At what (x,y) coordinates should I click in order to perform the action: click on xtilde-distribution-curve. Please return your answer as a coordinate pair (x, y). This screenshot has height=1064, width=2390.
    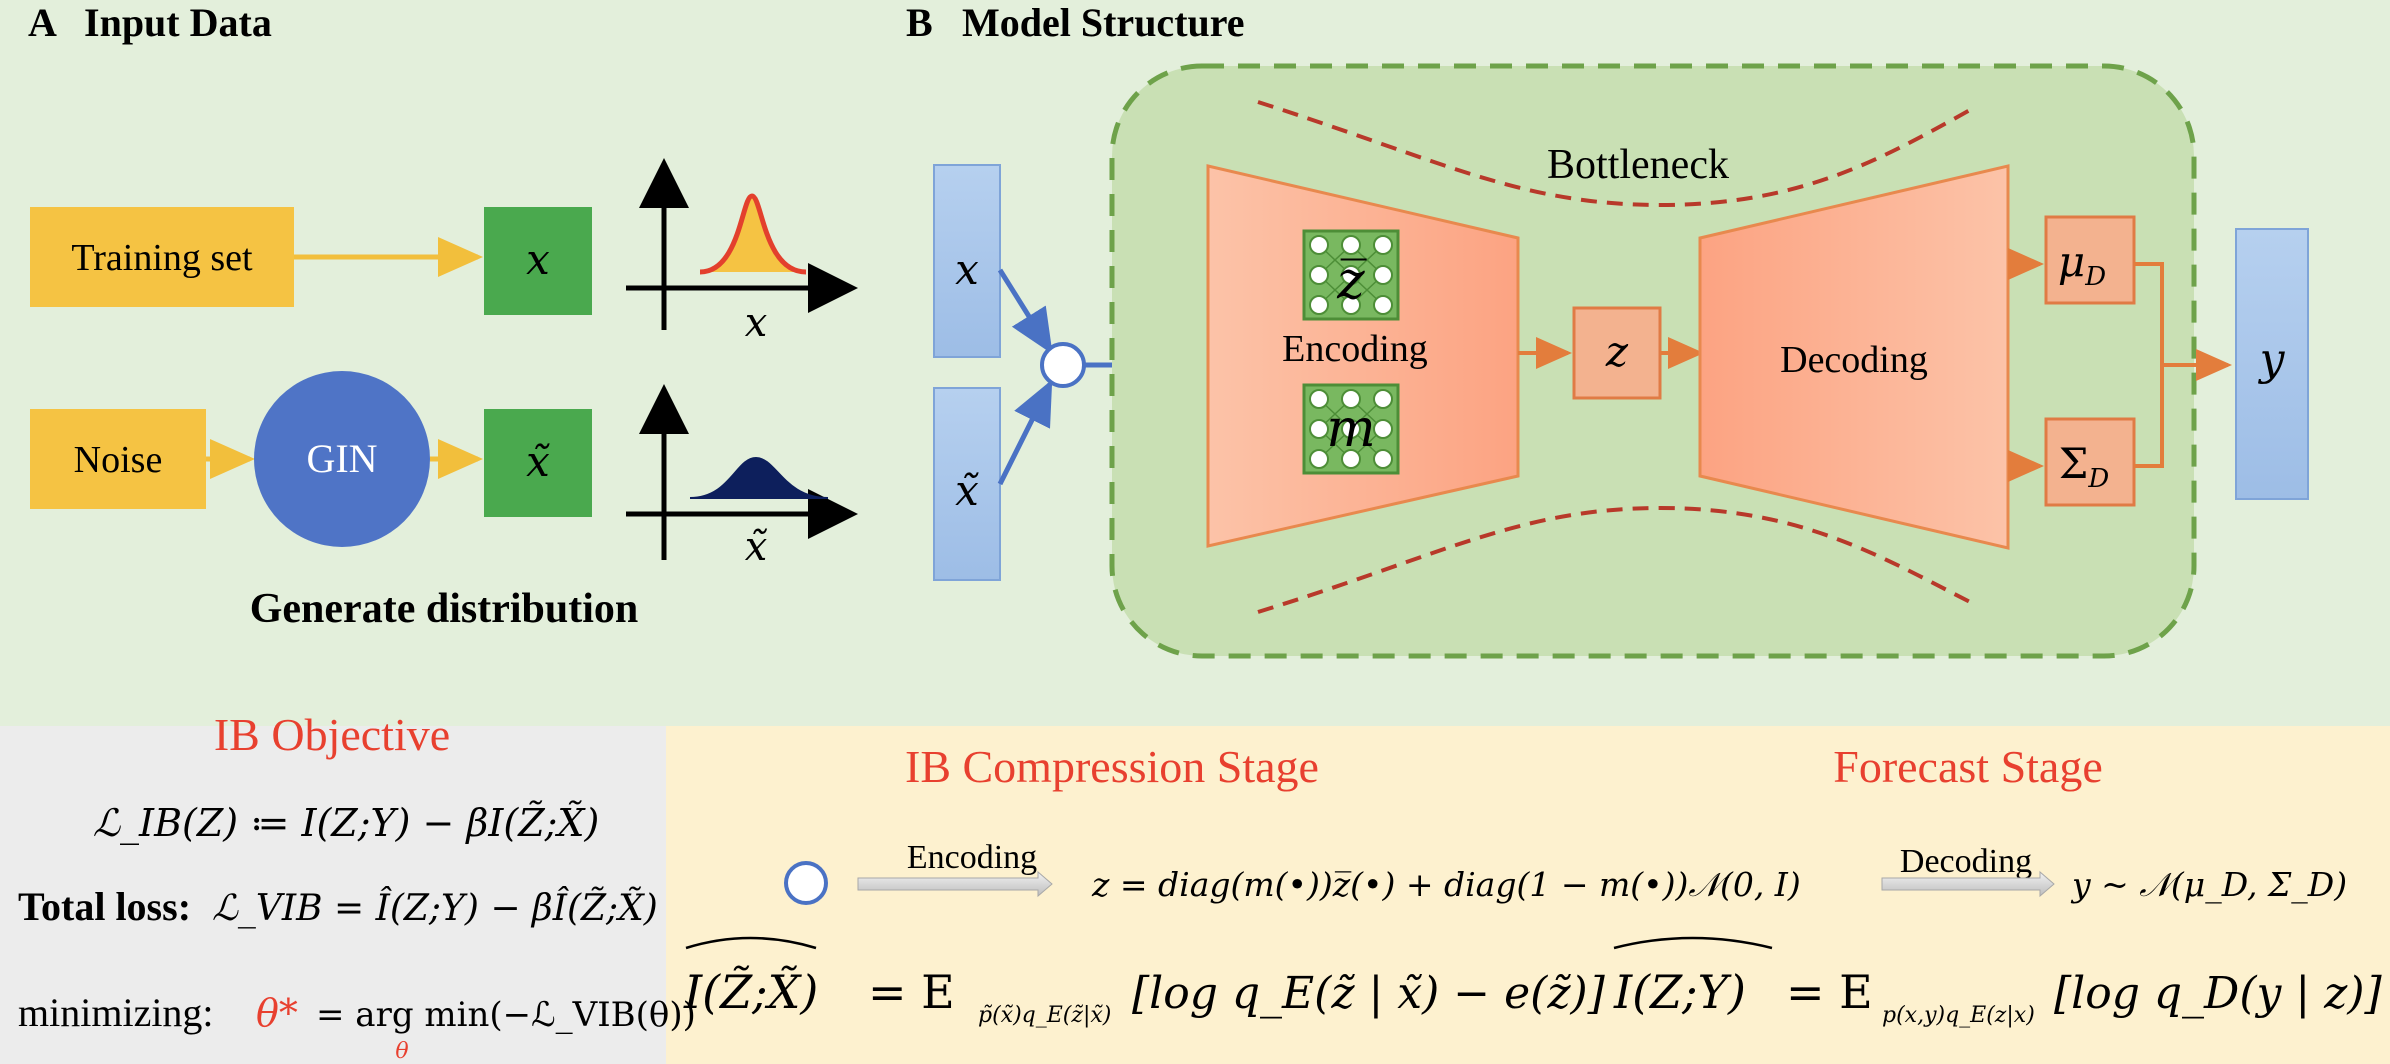
    Looking at the image, I should click on (759, 477).